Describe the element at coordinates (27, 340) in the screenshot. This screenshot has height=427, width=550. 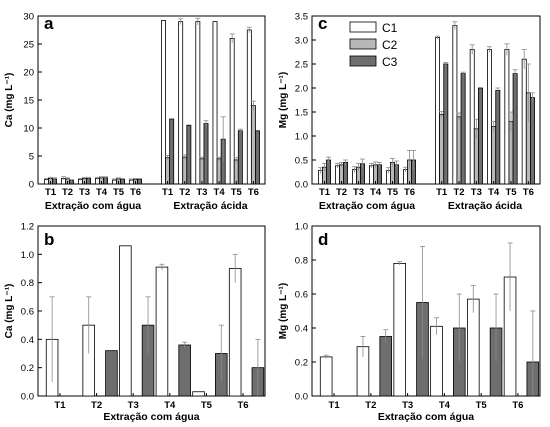
I see `panel-b-ytick-label: 0.4` at that location.